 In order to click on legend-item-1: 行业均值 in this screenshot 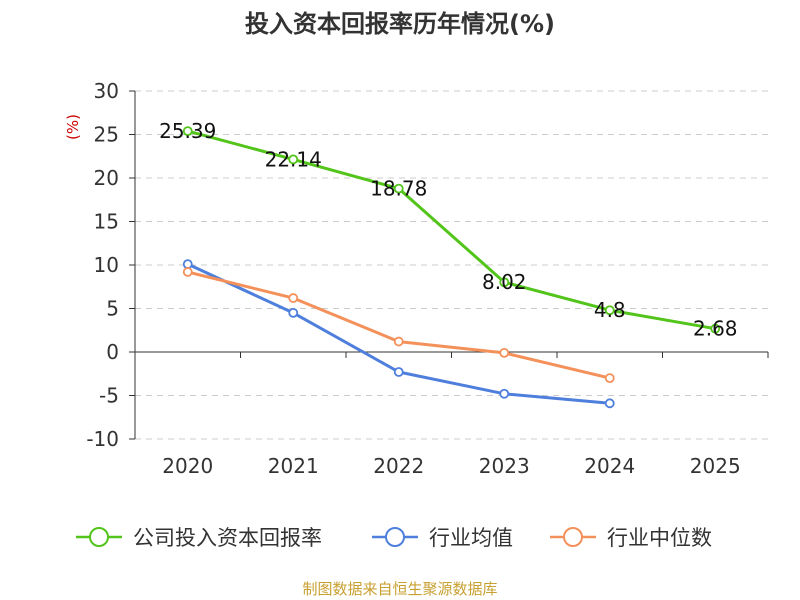, I will do `click(442, 538)`.